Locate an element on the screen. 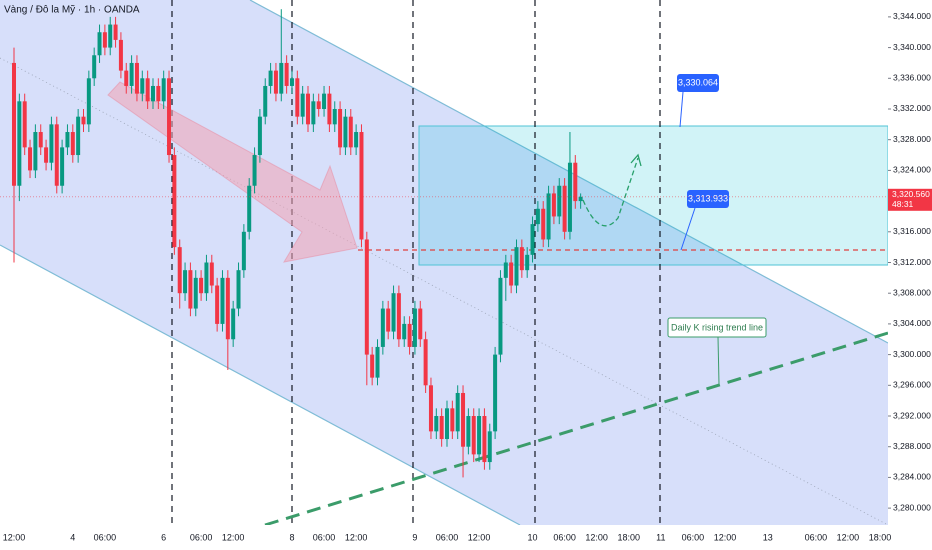  y-tick-label: 3,288.000 is located at coordinates (912, 446).